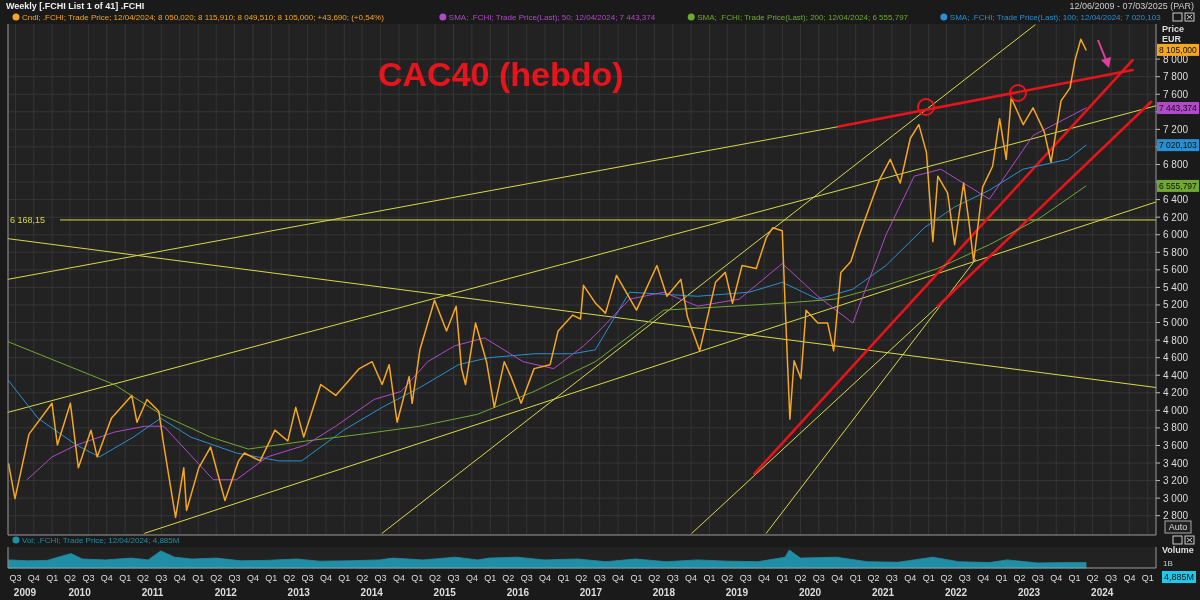 The image size is (1200, 600). Describe the element at coordinates (1176, 375) in the screenshot. I see `y-tick-label: 4 400` at that location.